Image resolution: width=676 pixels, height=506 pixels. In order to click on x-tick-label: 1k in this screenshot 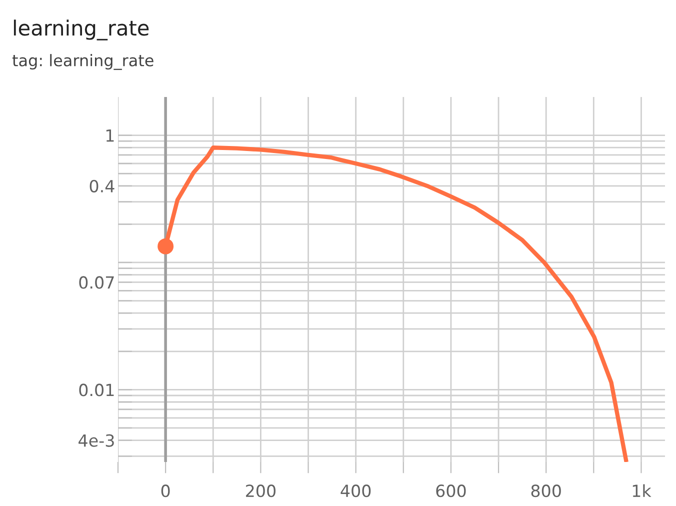, I will do `click(642, 490)`.